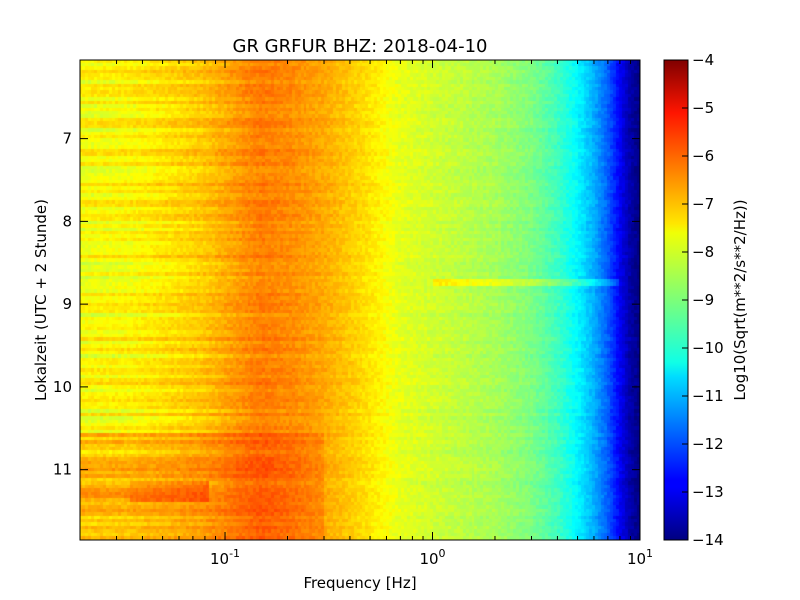  Describe the element at coordinates (708, 348) in the screenshot. I see `colorbar-tick-label: −10` at that location.